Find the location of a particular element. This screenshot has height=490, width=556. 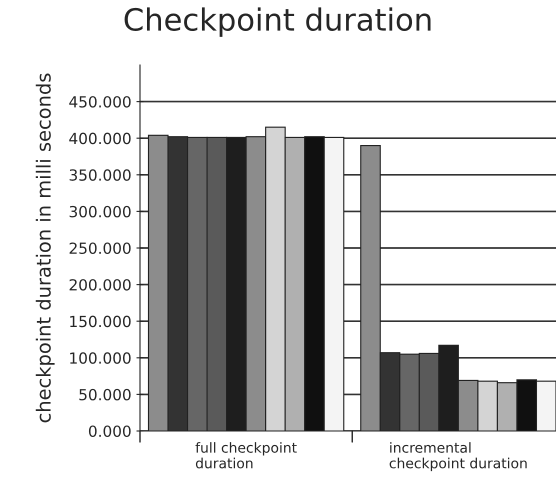

x-tick-label: full checkpoint duration is located at coordinates (246, 455).